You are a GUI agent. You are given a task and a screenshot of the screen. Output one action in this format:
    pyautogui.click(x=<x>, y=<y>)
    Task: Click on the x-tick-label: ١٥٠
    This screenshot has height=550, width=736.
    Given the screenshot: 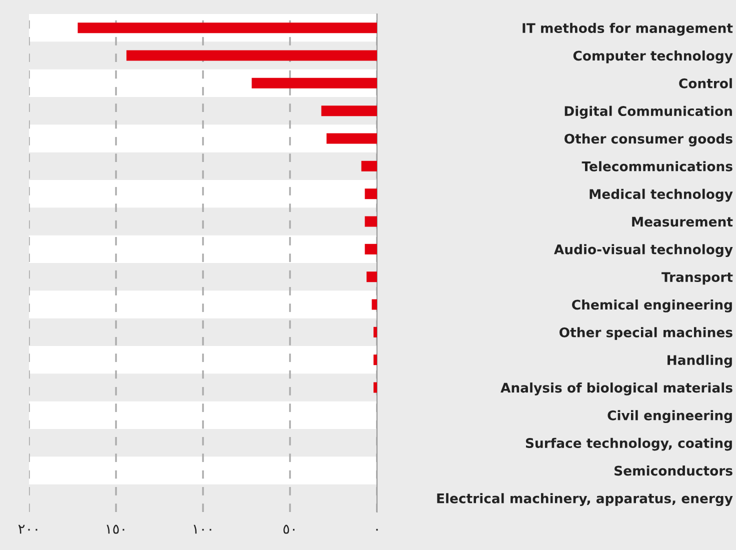 What is the action you would take?
    pyautogui.click(x=115, y=529)
    